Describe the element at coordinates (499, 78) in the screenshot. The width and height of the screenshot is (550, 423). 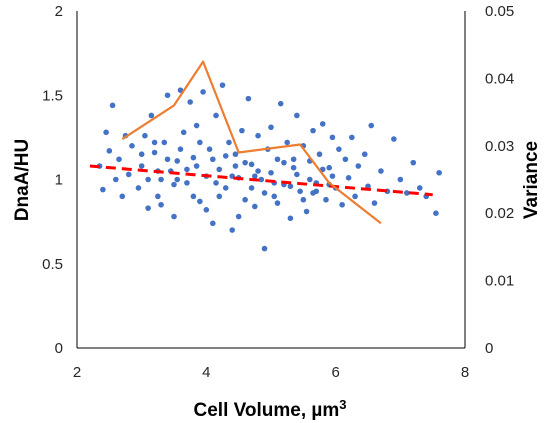
I see `y2-tick-label: 0.04` at that location.